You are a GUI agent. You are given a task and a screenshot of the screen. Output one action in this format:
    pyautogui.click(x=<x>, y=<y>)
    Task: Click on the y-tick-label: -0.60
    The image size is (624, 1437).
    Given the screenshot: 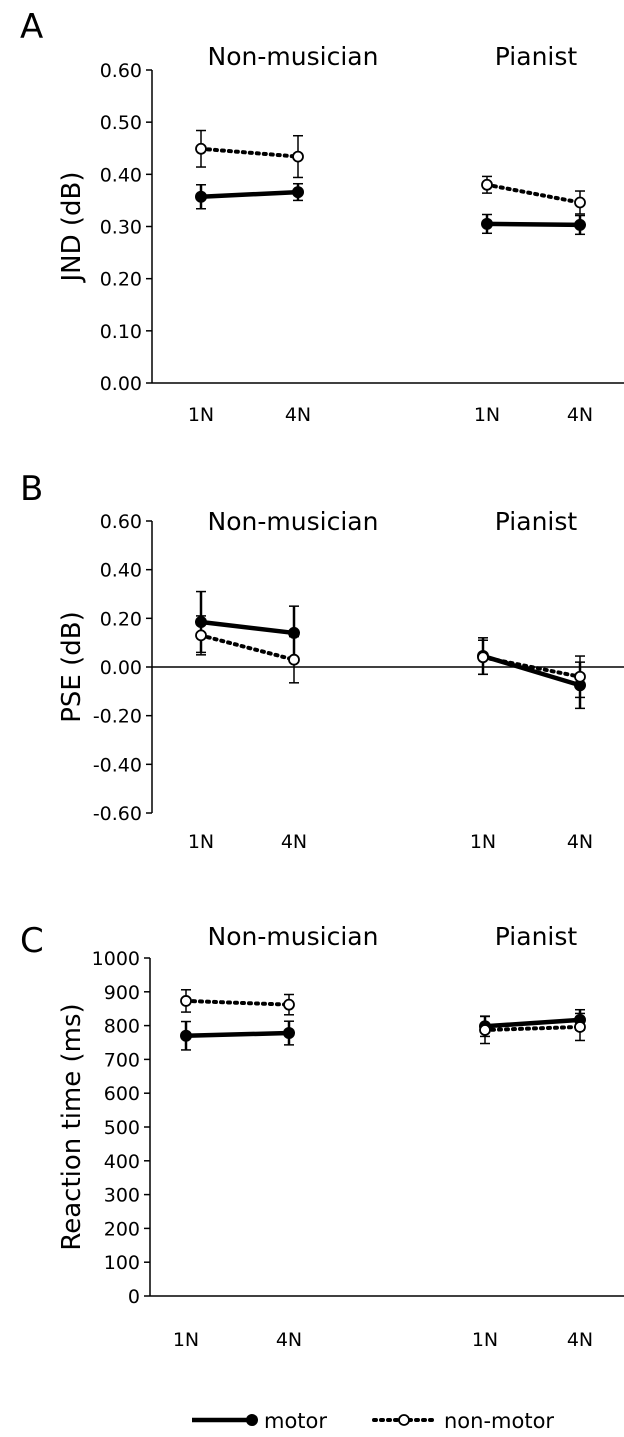 What is the action you would take?
    pyautogui.click(x=117, y=814)
    